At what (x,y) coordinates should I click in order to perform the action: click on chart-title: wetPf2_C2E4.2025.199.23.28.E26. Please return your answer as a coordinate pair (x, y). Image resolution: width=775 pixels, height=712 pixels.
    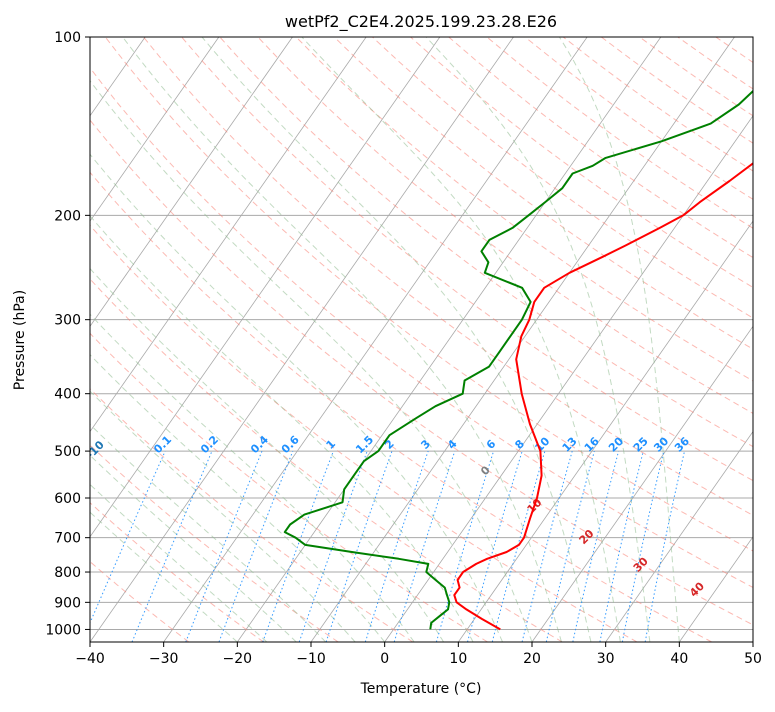
    Looking at the image, I should click on (421, 22).